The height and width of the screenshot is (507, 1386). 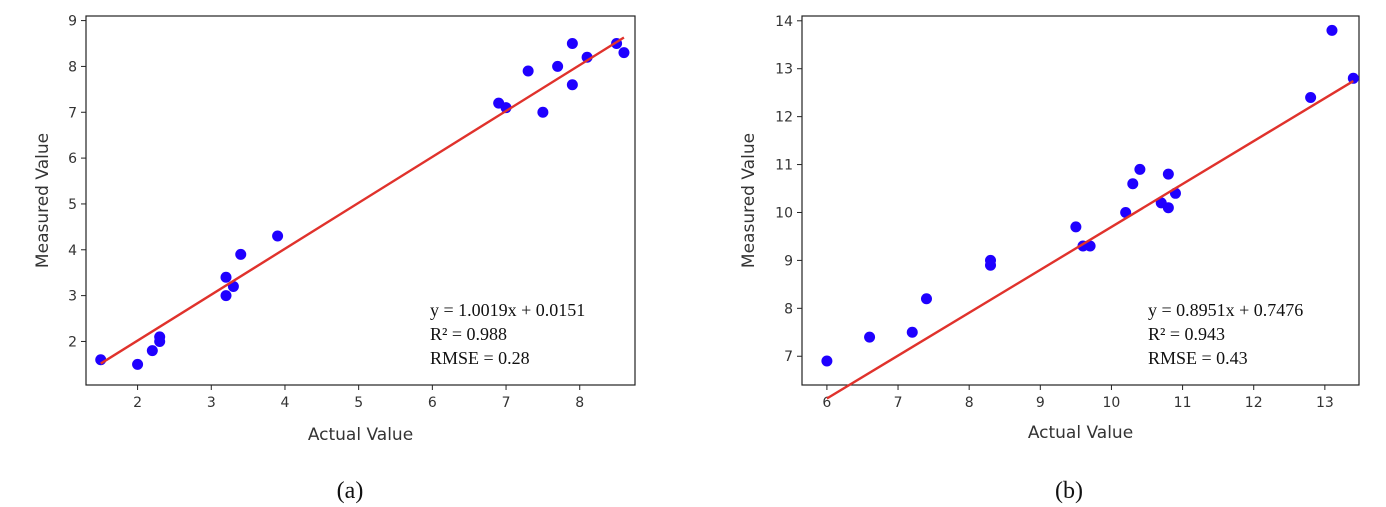 What do you see at coordinates (1069, 491) in the screenshot?
I see `panel-caption: (b)` at bounding box center [1069, 491].